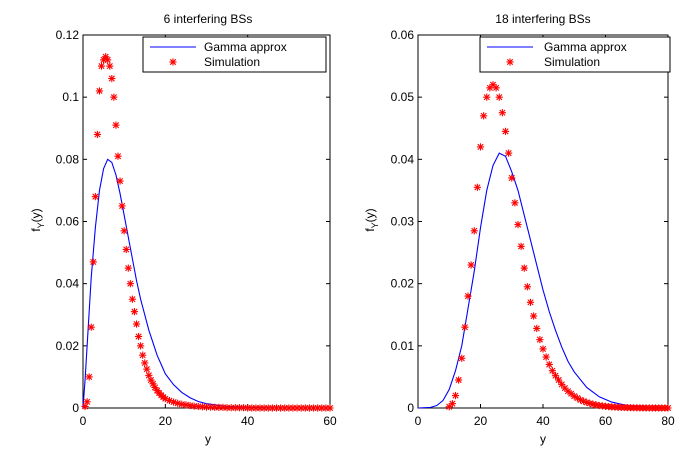 The height and width of the screenshot is (450, 676). I want to click on chart-right-xtick-label: 20, so click(481, 421).